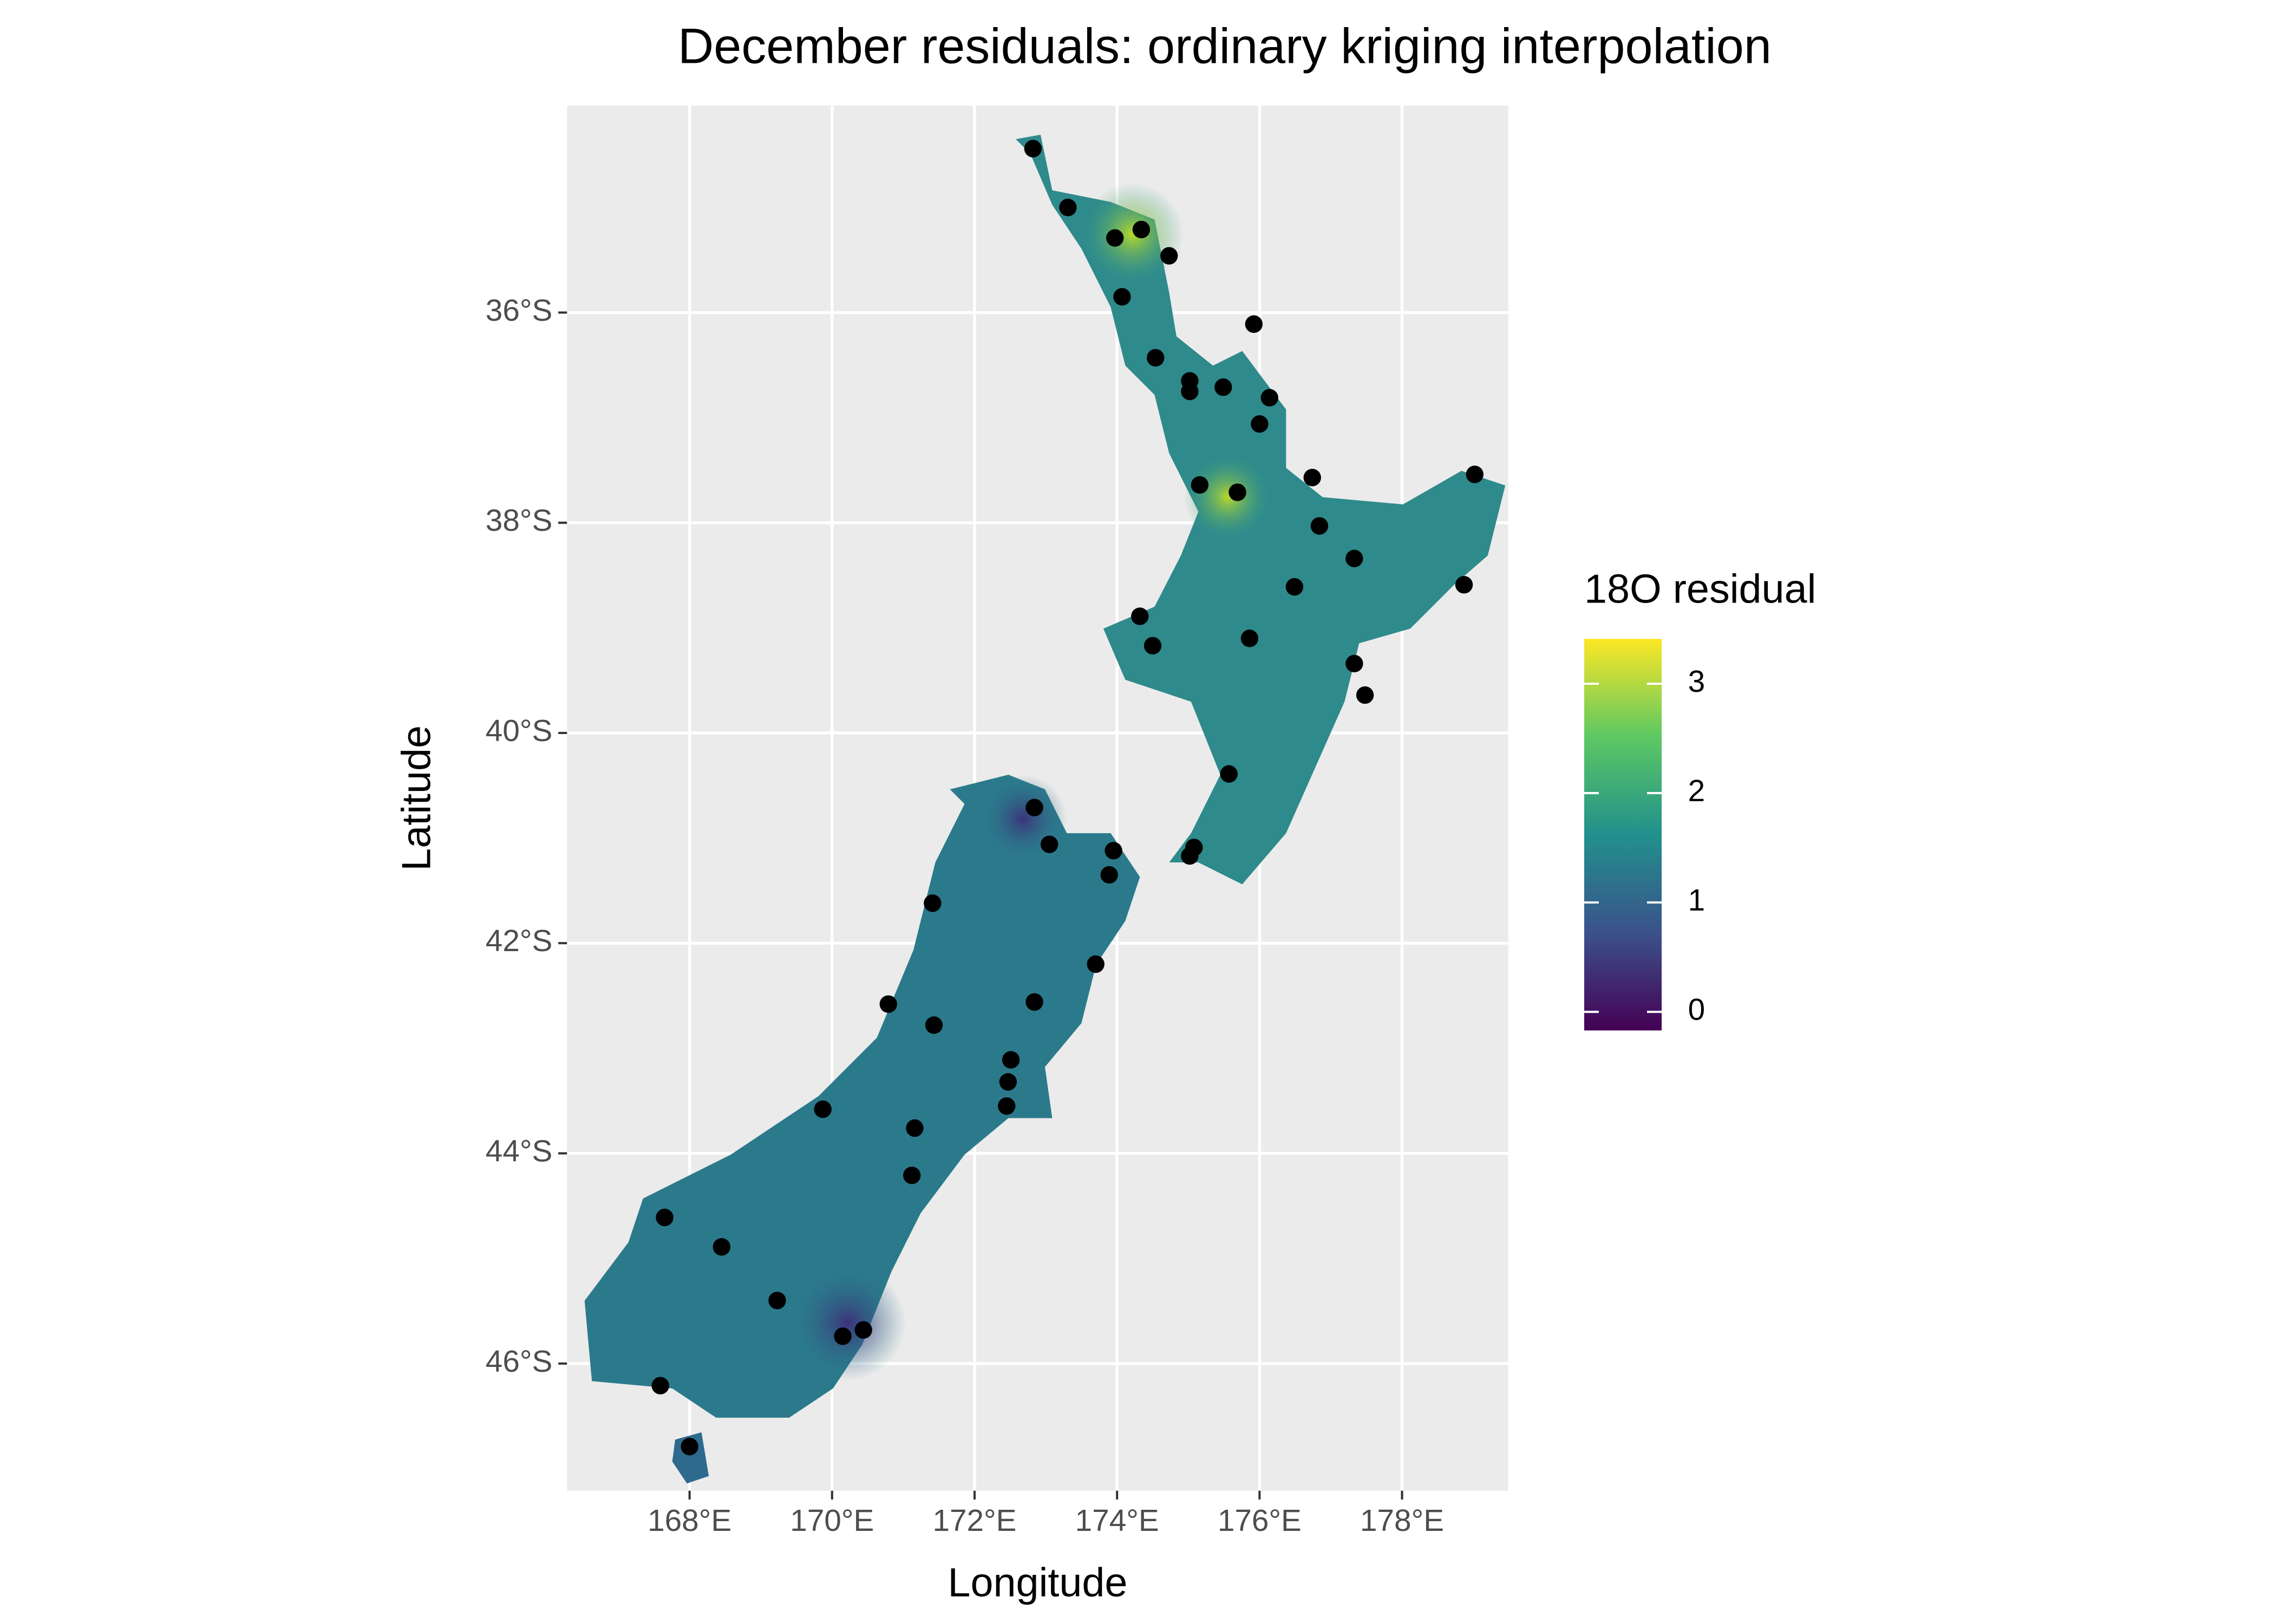 The image size is (2274, 1624). Describe the element at coordinates (417, 798) in the screenshot. I see `y-axis-title: Latitude` at that location.